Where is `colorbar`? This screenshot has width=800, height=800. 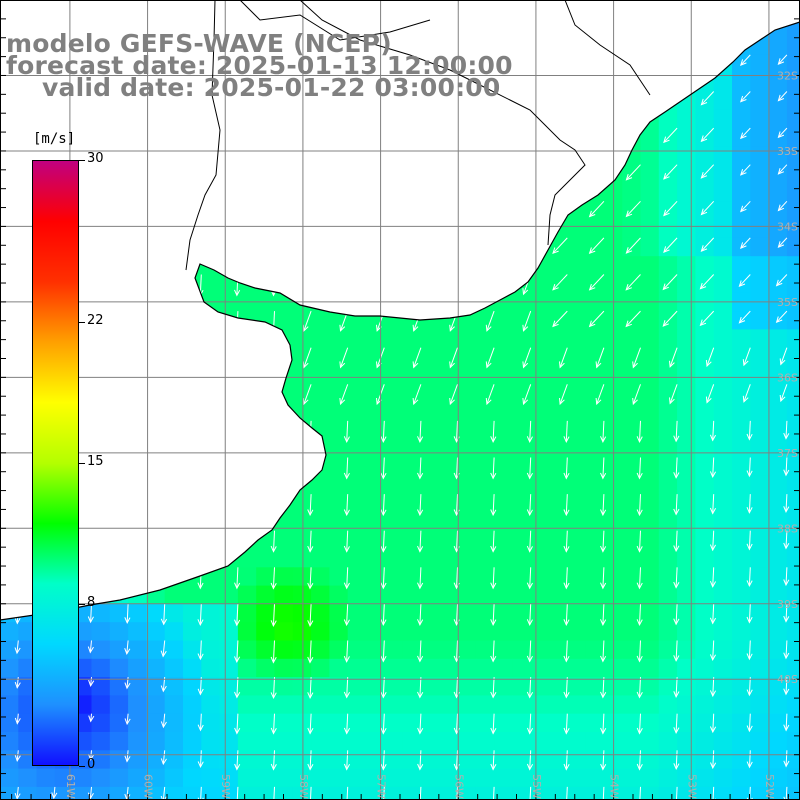 colorbar is located at coordinates (55, 463).